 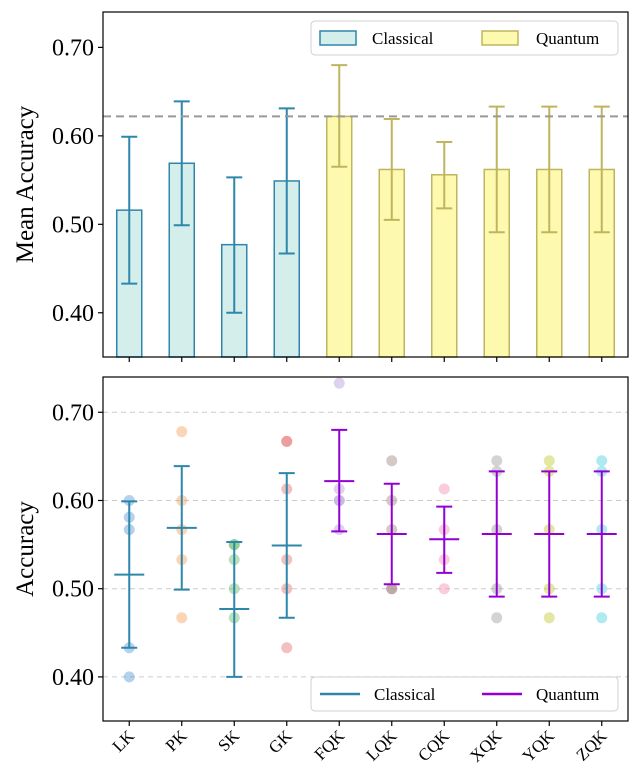 I want to click on x-tick-label-zqk: ZQK, so click(x=591, y=745).